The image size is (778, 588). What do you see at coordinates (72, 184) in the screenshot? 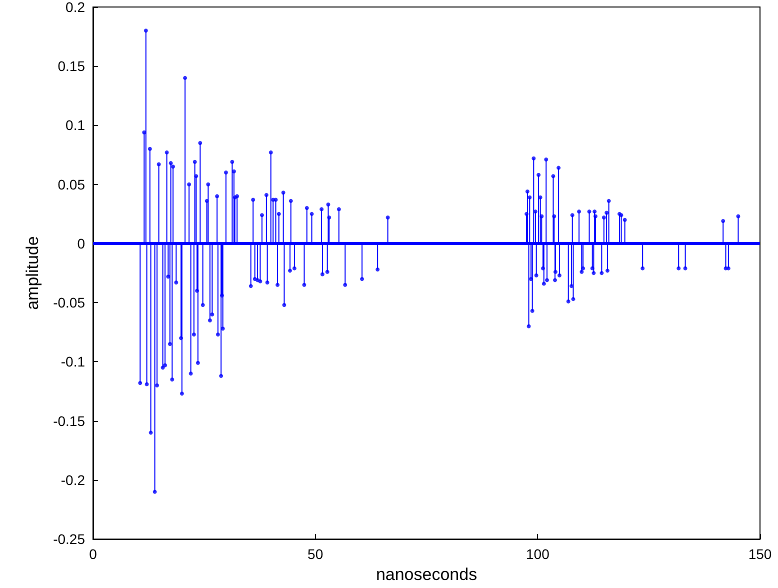
I see `y-tick-label: 0.05` at bounding box center [72, 184].